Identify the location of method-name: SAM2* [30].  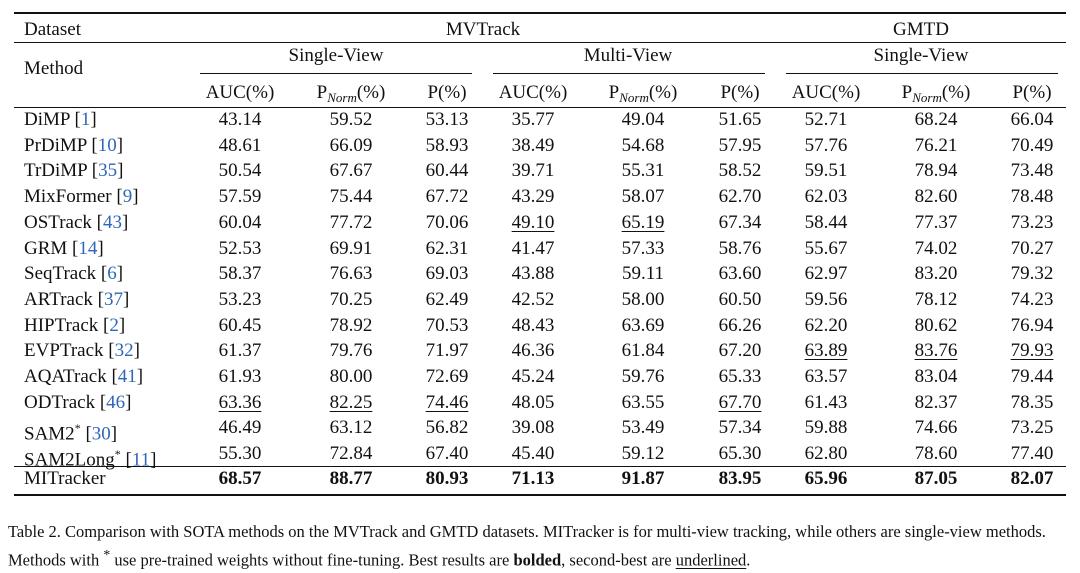
(71, 433).